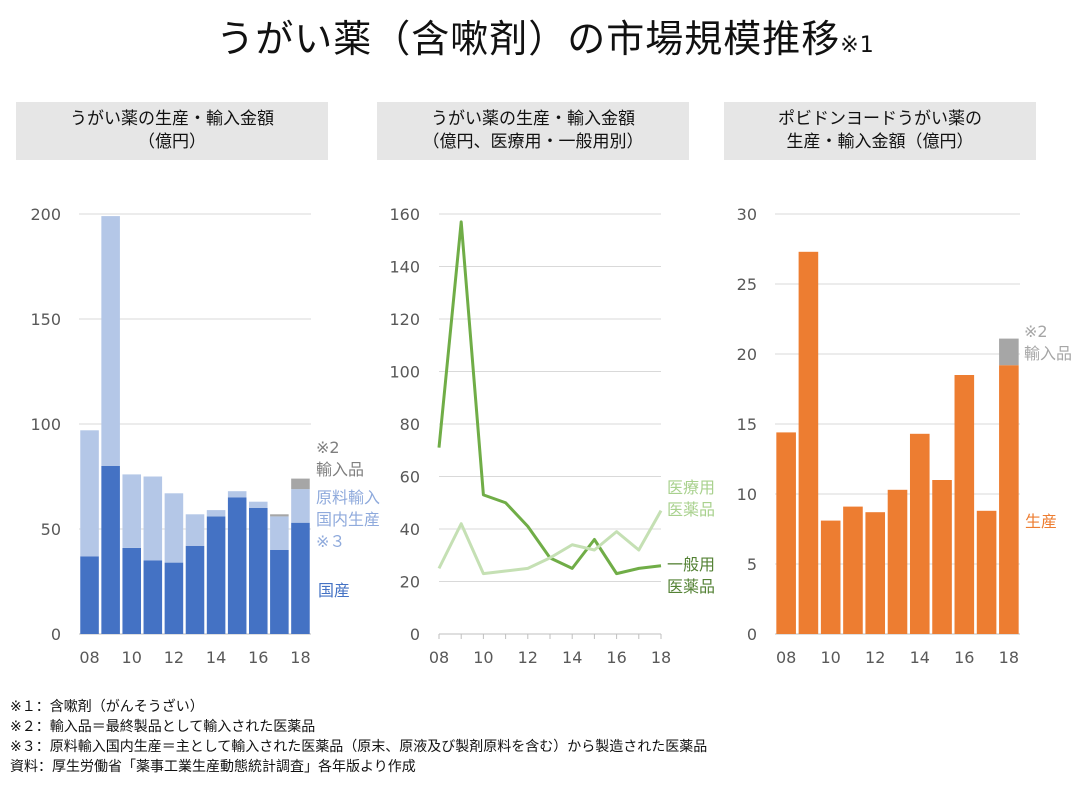 The width and height of the screenshot is (1091, 786). Describe the element at coordinates (195, 530) in the screenshot. I see `chart1-bar-原料輸入国内生産※３-13` at that location.